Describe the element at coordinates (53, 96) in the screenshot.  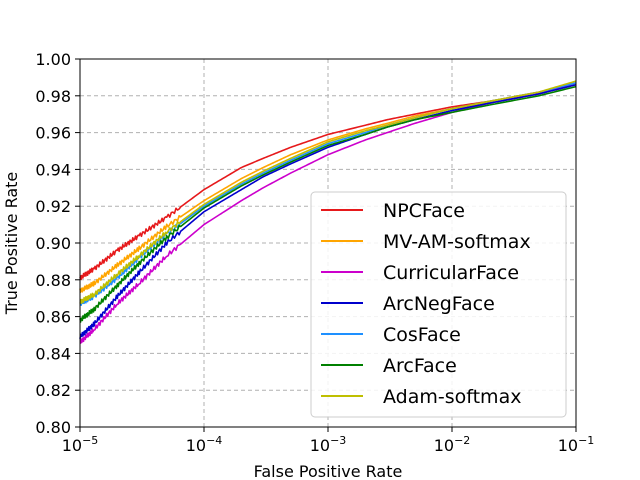
I see `y-tick-label: 0.98` at that location.